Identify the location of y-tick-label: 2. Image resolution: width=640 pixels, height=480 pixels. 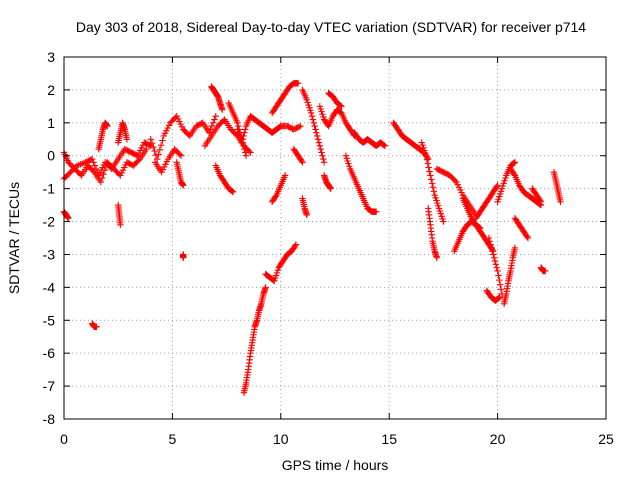
(51, 90).